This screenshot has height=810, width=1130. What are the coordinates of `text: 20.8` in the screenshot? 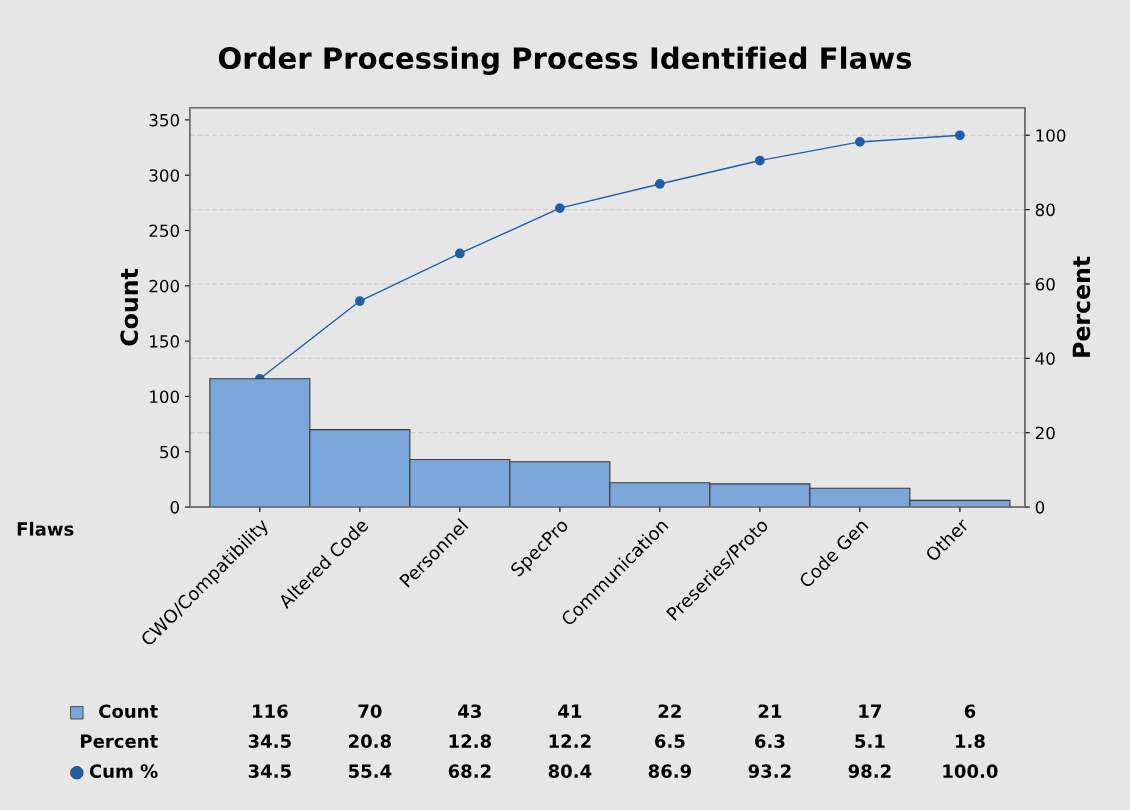 It's located at (370, 741).